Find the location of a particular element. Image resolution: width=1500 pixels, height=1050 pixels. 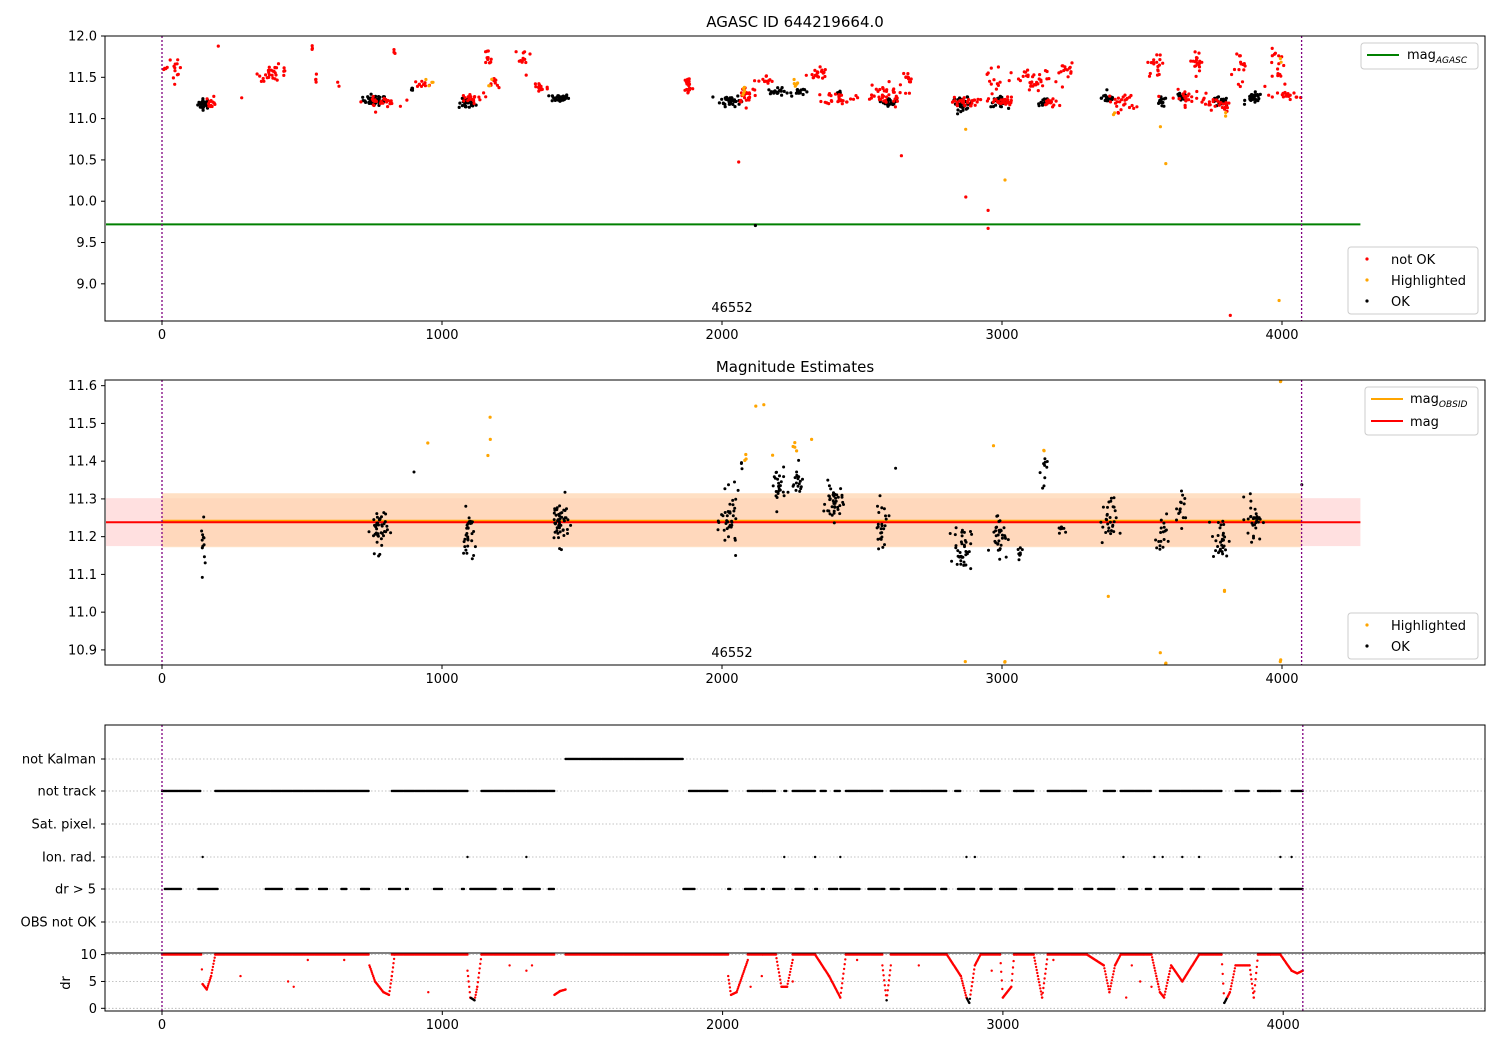

legend-ok-swatch is located at coordinates (1367, 646).